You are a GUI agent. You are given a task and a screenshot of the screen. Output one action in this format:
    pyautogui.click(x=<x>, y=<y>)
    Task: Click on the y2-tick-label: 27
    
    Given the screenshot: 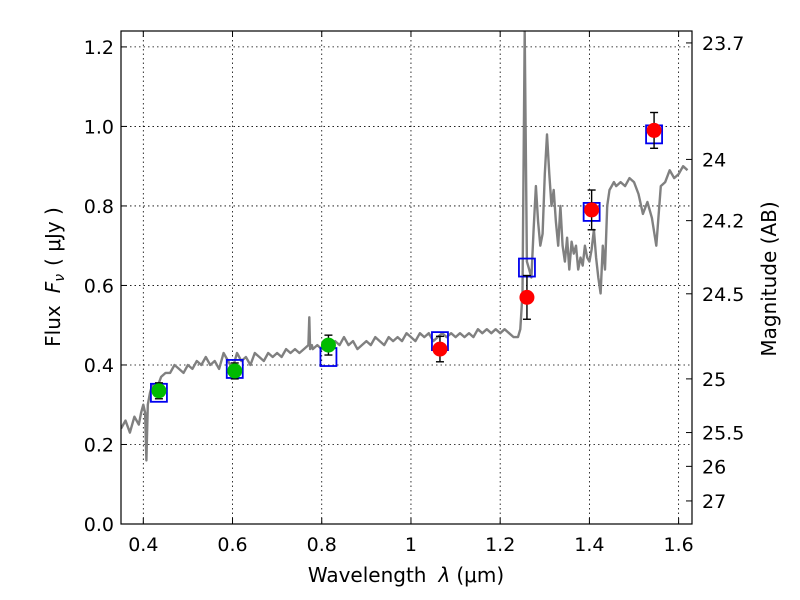 What is the action you would take?
    pyautogui.click(x=714, y=502)
    